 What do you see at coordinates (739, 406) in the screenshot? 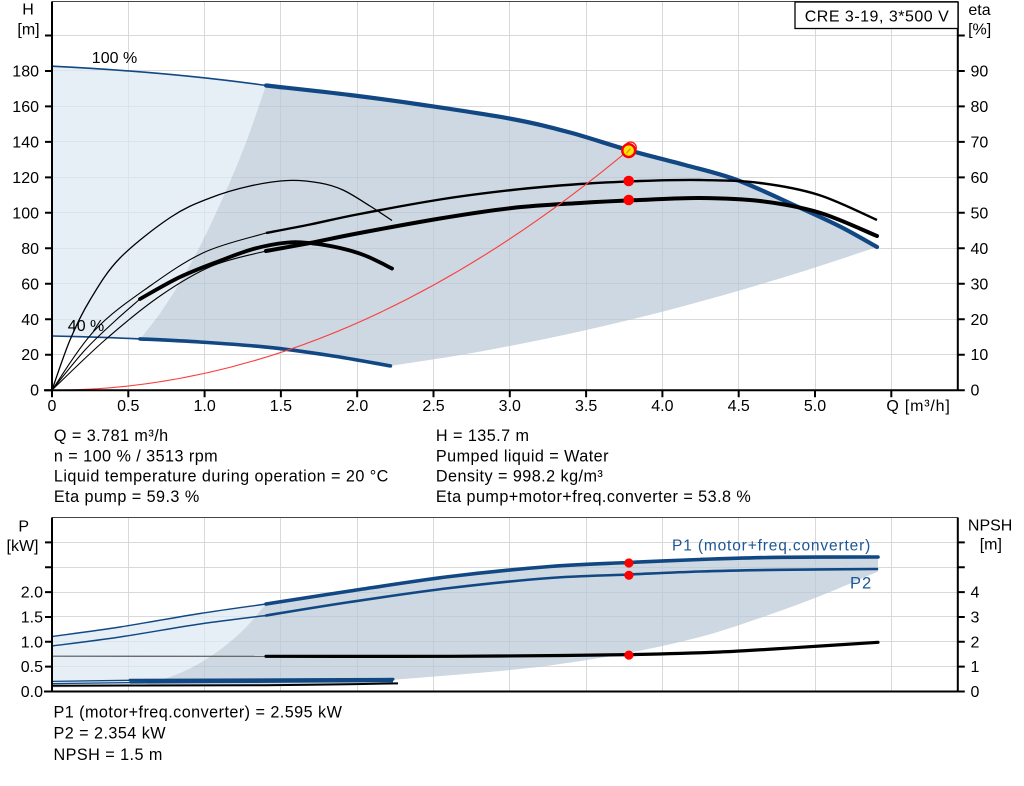
I see `svg-text: 4.5` at bounding box center [739, 406].